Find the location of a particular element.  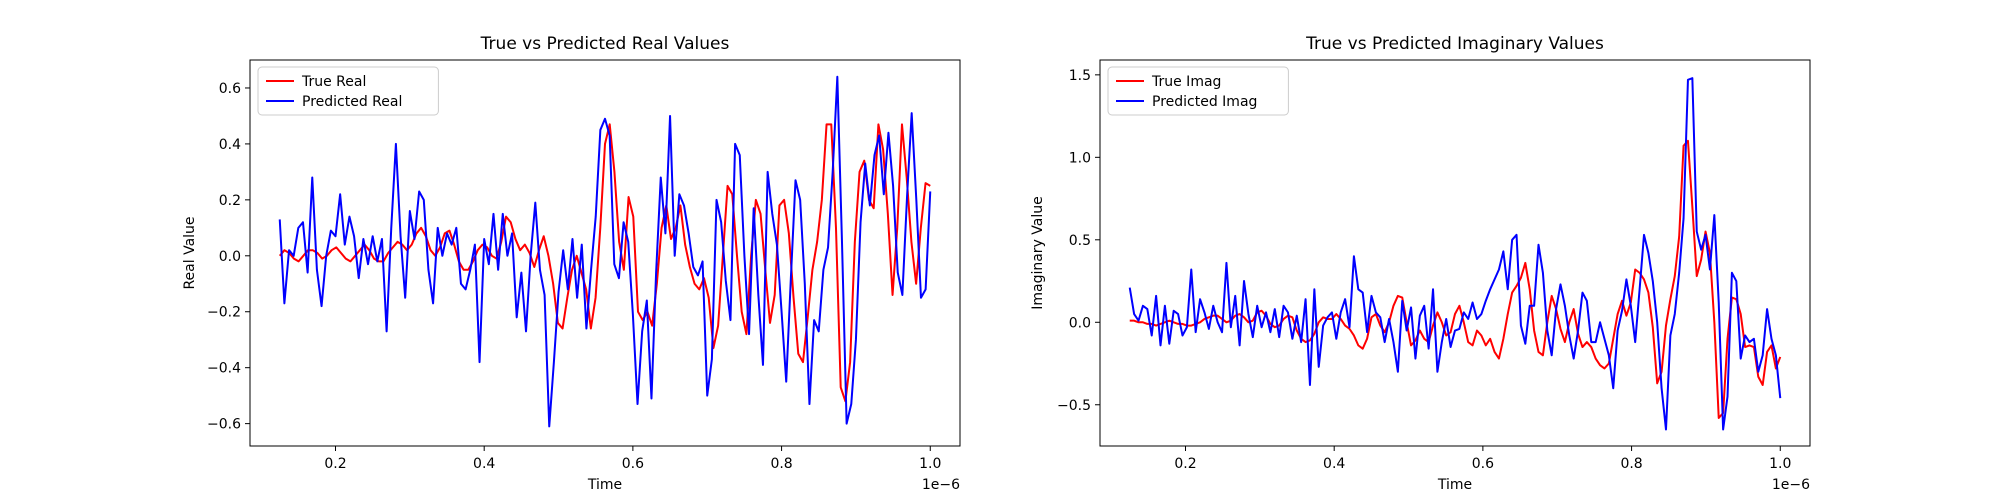

imag-x-tick-label: 0.2 is located at coordinates (1185, 464).